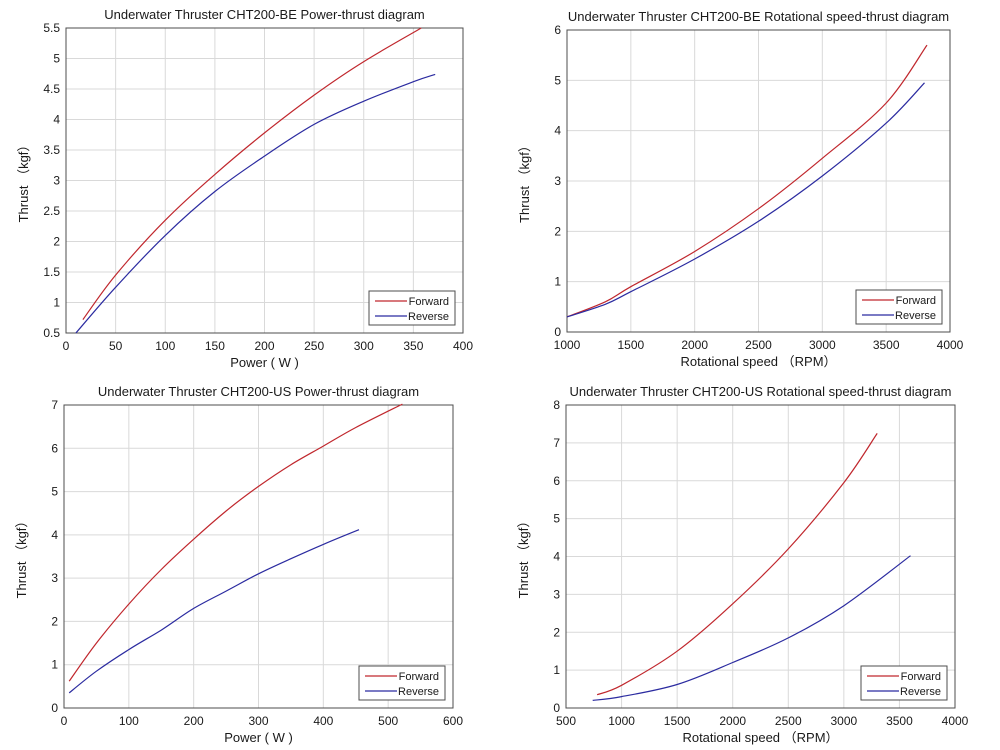 The image size is (1000, 750). I want to click on x-tick-label: 150, so click(215, 346).